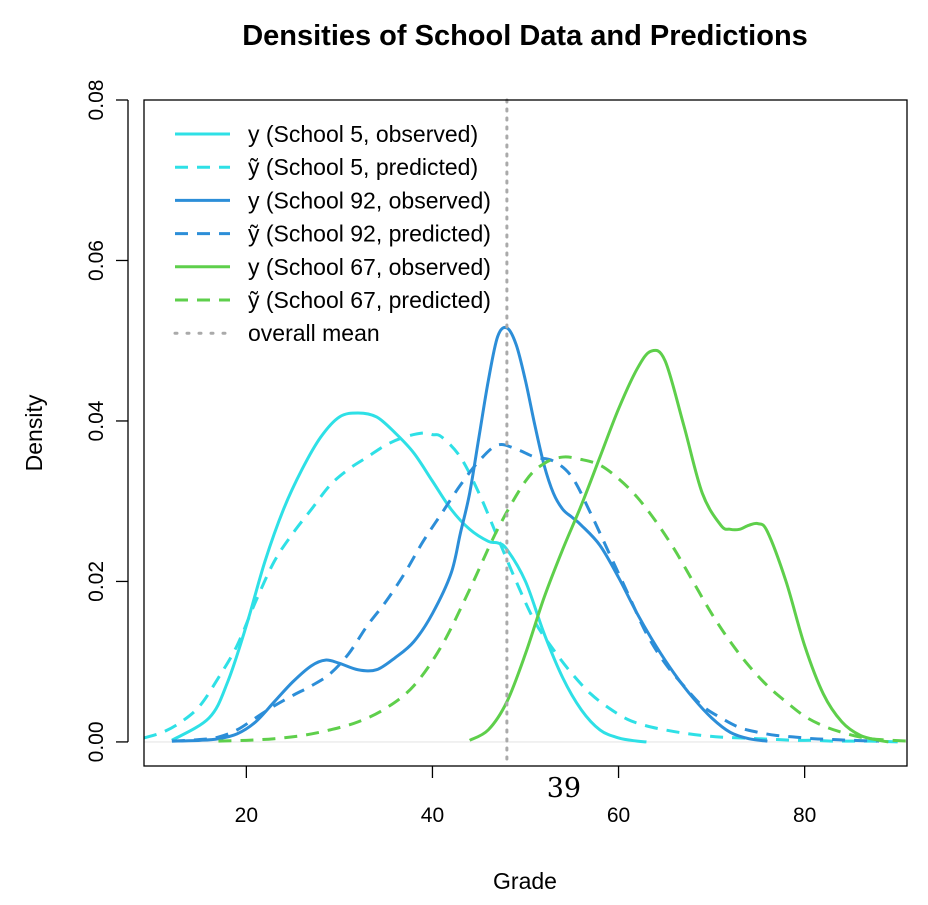 The image size is (928, 905). Describe the element at coordinates (369, 300) in the screenshot. I see `legend-label: ỹ (School 67, predicted)` at that location.